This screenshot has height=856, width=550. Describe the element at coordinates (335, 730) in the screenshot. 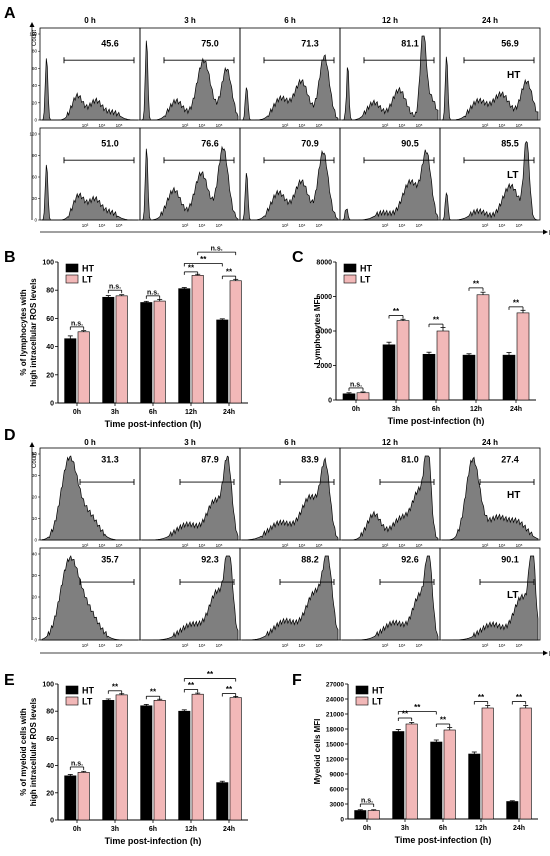

I see `y-tick-label: 18000` at that location.